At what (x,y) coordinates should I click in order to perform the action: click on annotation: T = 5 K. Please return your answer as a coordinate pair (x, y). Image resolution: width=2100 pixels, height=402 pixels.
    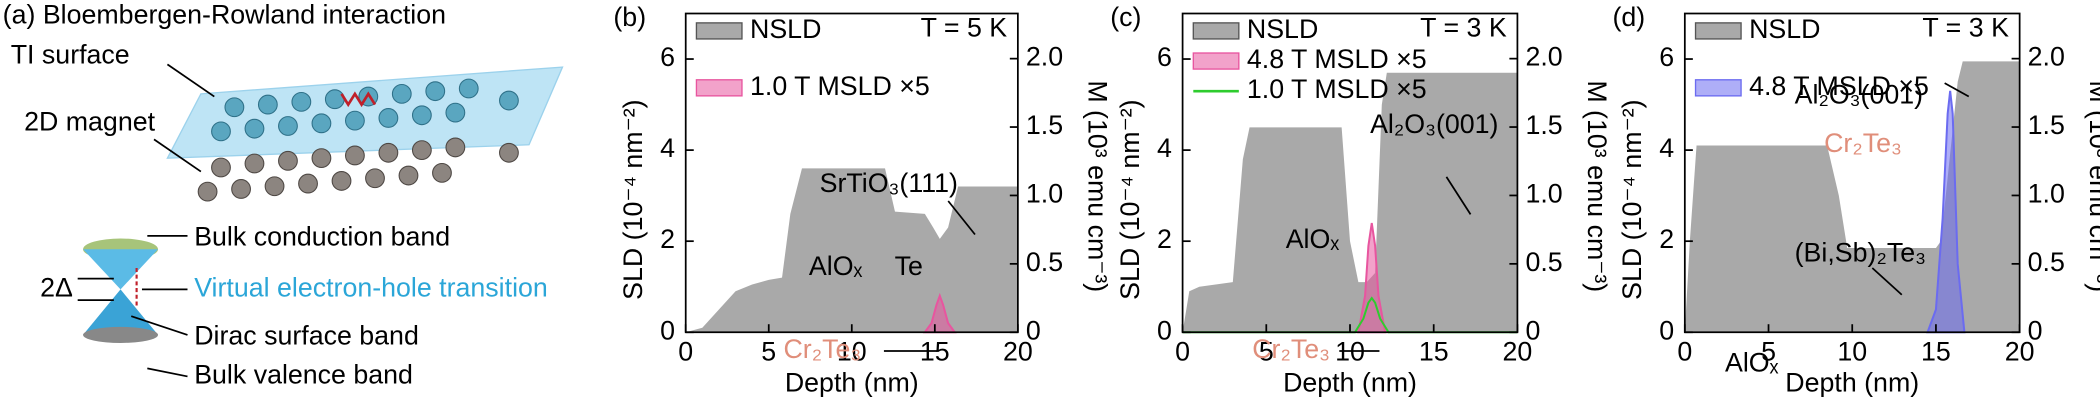
    Looking at the image, I should click on (964, 28).